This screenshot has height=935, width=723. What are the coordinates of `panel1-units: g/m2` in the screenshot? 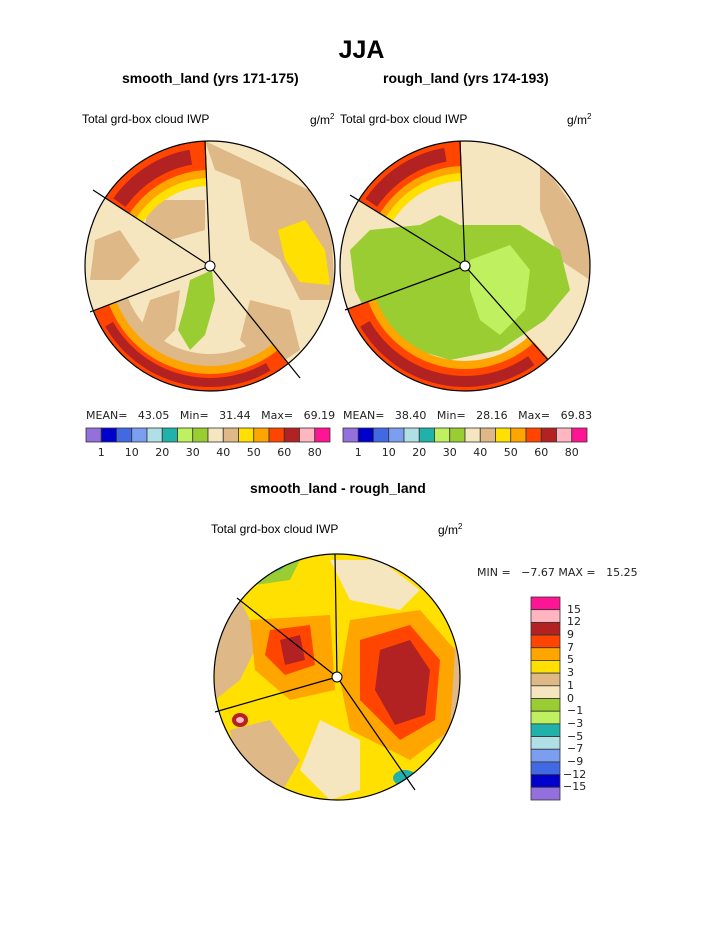 It's located at (322, 119).